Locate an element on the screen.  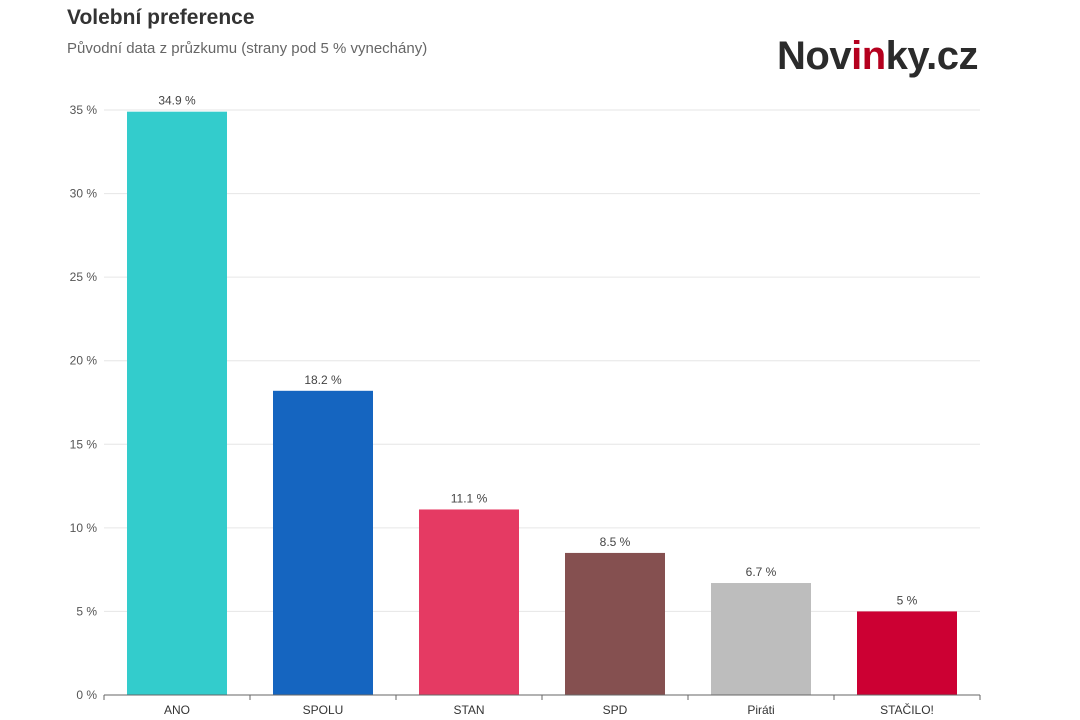
data-label: 5 % is located at coordinates (907, 600).